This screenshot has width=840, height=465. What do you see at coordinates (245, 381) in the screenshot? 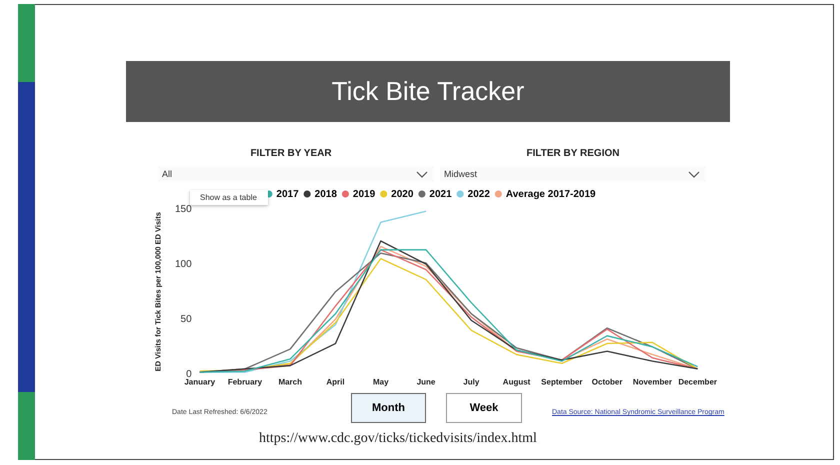
I see `x-tick-label: February` at bounding box center [245, 381].